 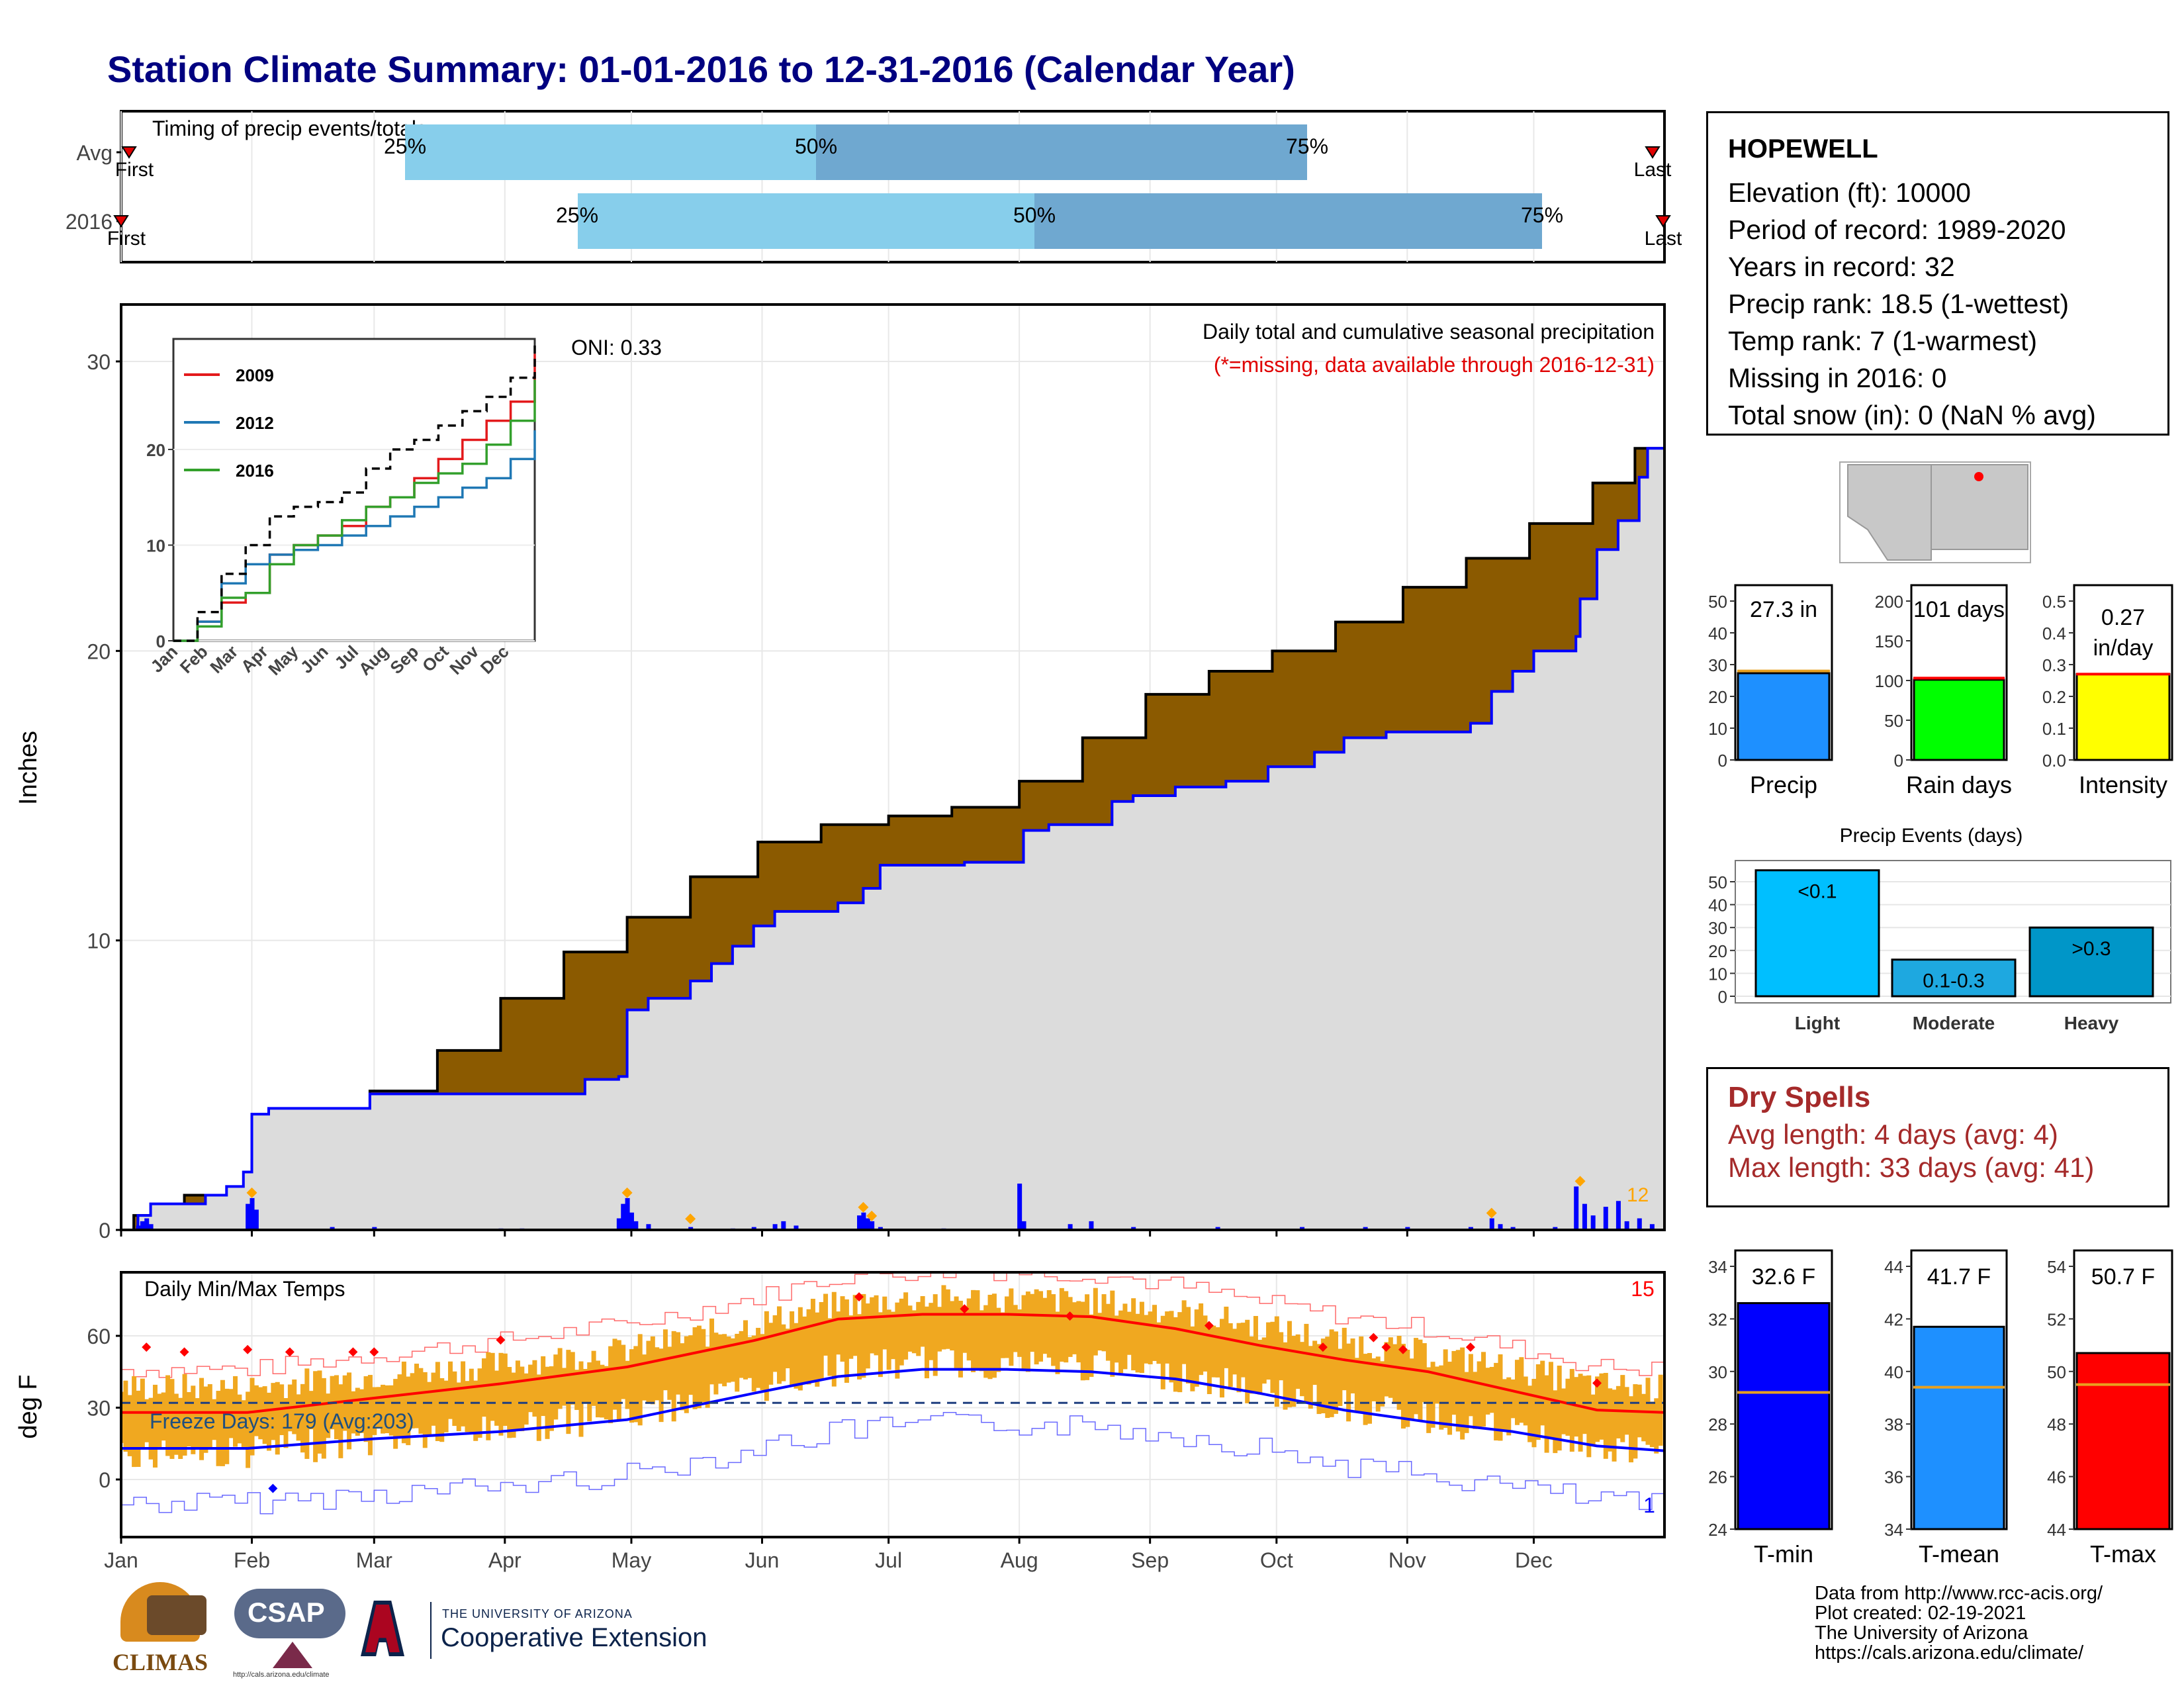 What do you see at coordinates (1638, 1195) in the screenshot?
I see `missing-days-count: 12` at bounding box center [1638, 1195].